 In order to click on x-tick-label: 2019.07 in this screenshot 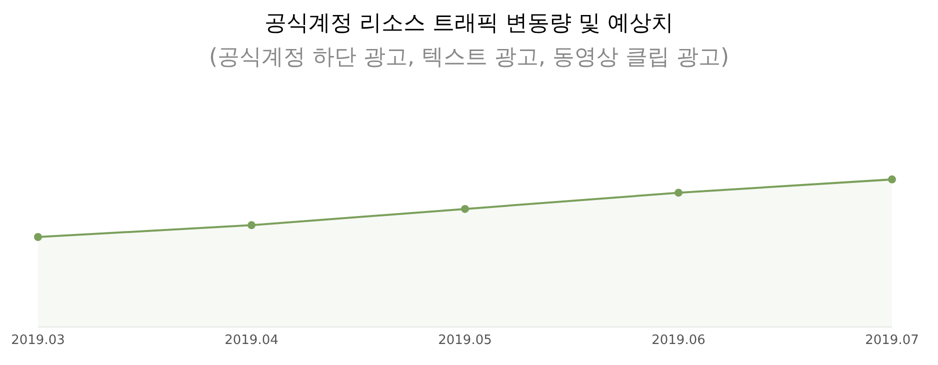, I will do `click(892, 340)`.